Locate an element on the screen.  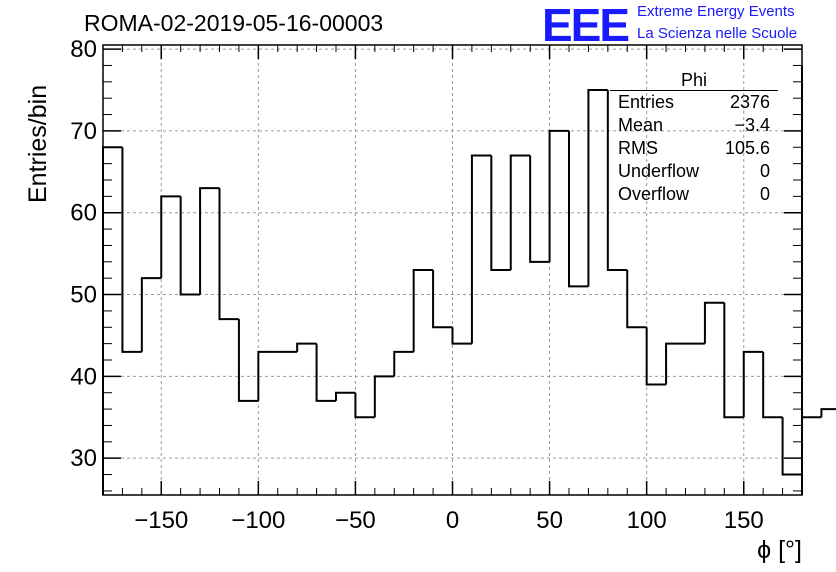
stats-value: −3.4 is located at coordinates (752, 125).